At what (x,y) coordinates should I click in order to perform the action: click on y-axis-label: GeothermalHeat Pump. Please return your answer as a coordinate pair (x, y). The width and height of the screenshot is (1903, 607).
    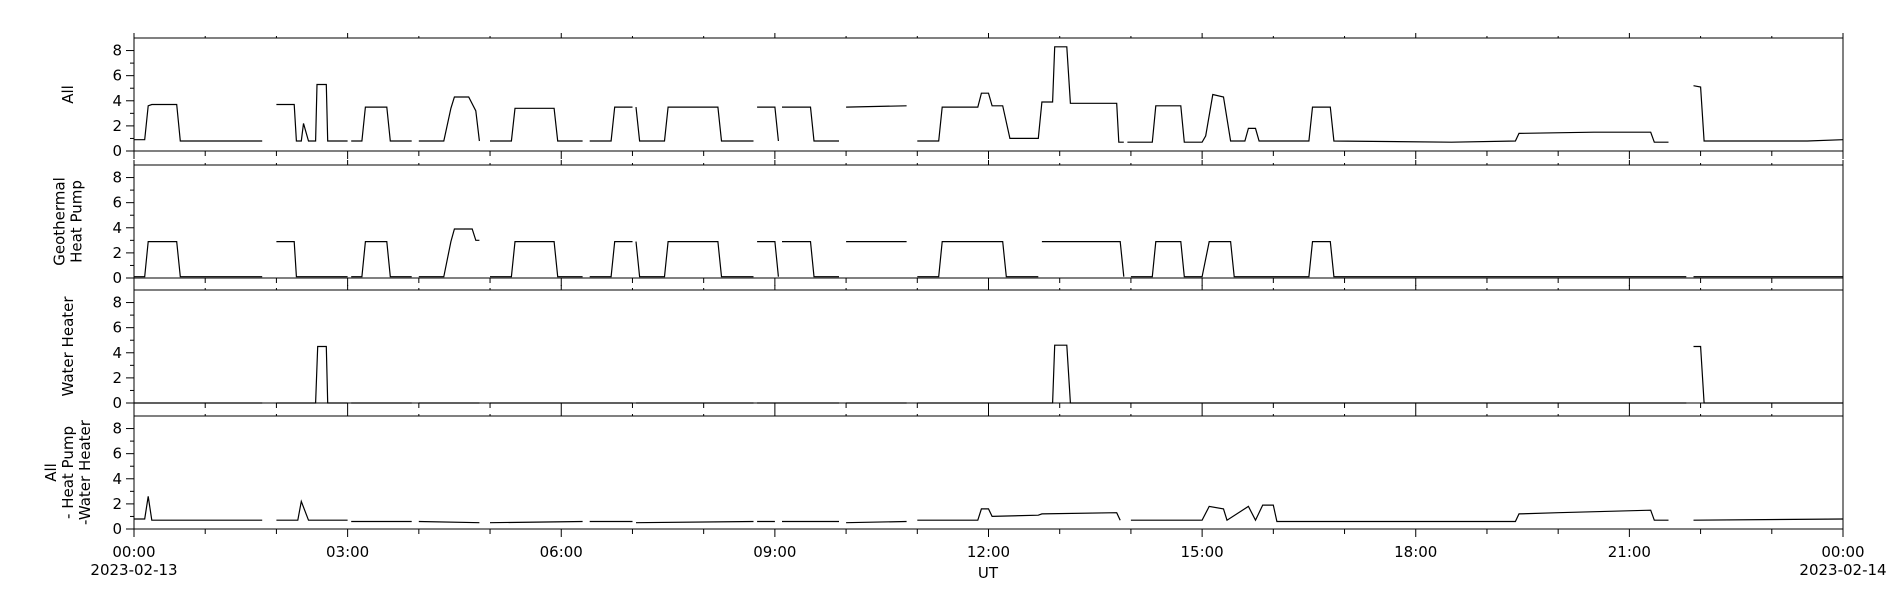
    Looking at the image, I should click on (68, 221).